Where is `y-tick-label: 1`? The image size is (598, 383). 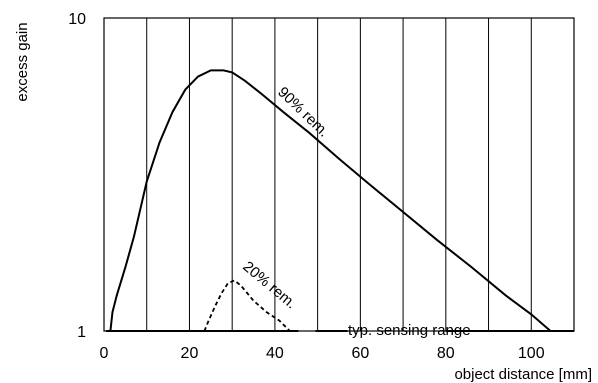
y-tick-label: 1 is located at coordinates (81, 332).